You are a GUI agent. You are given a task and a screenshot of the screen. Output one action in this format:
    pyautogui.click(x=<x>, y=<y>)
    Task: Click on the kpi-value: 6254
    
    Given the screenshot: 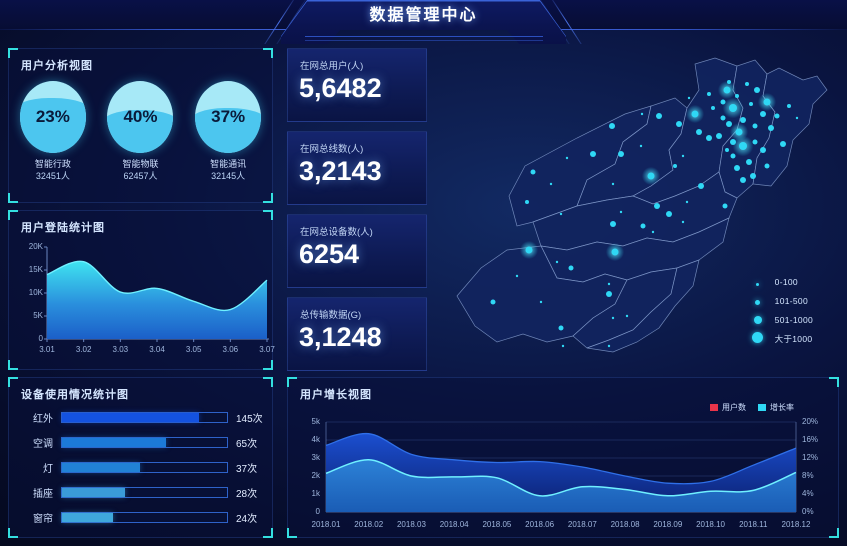 What is the action you would take?
    pyautogui.click(x=329, y=254)
    